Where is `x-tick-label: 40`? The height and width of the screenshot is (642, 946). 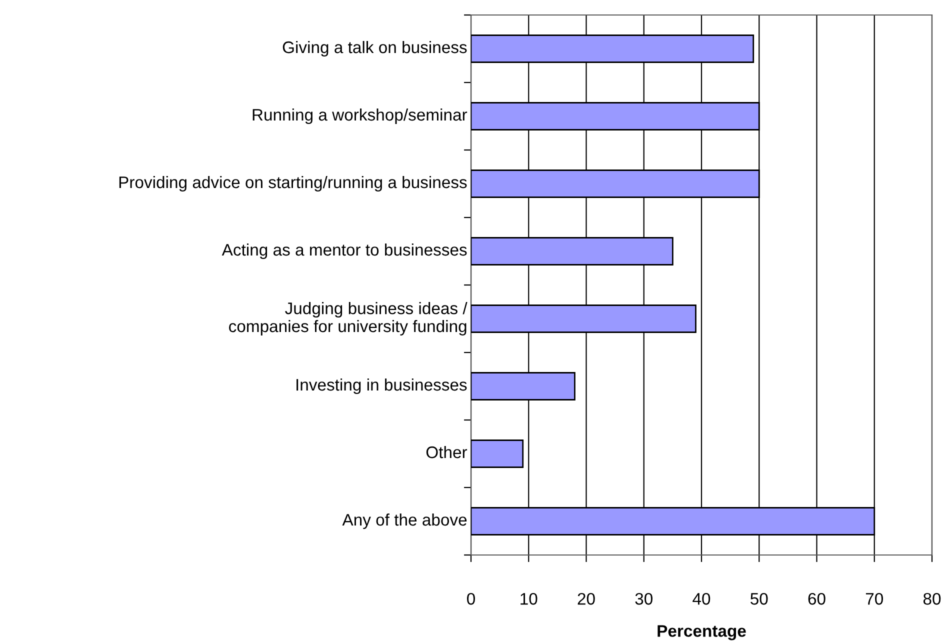 x-tick-label: 40 is located at coordinates (701, 598).